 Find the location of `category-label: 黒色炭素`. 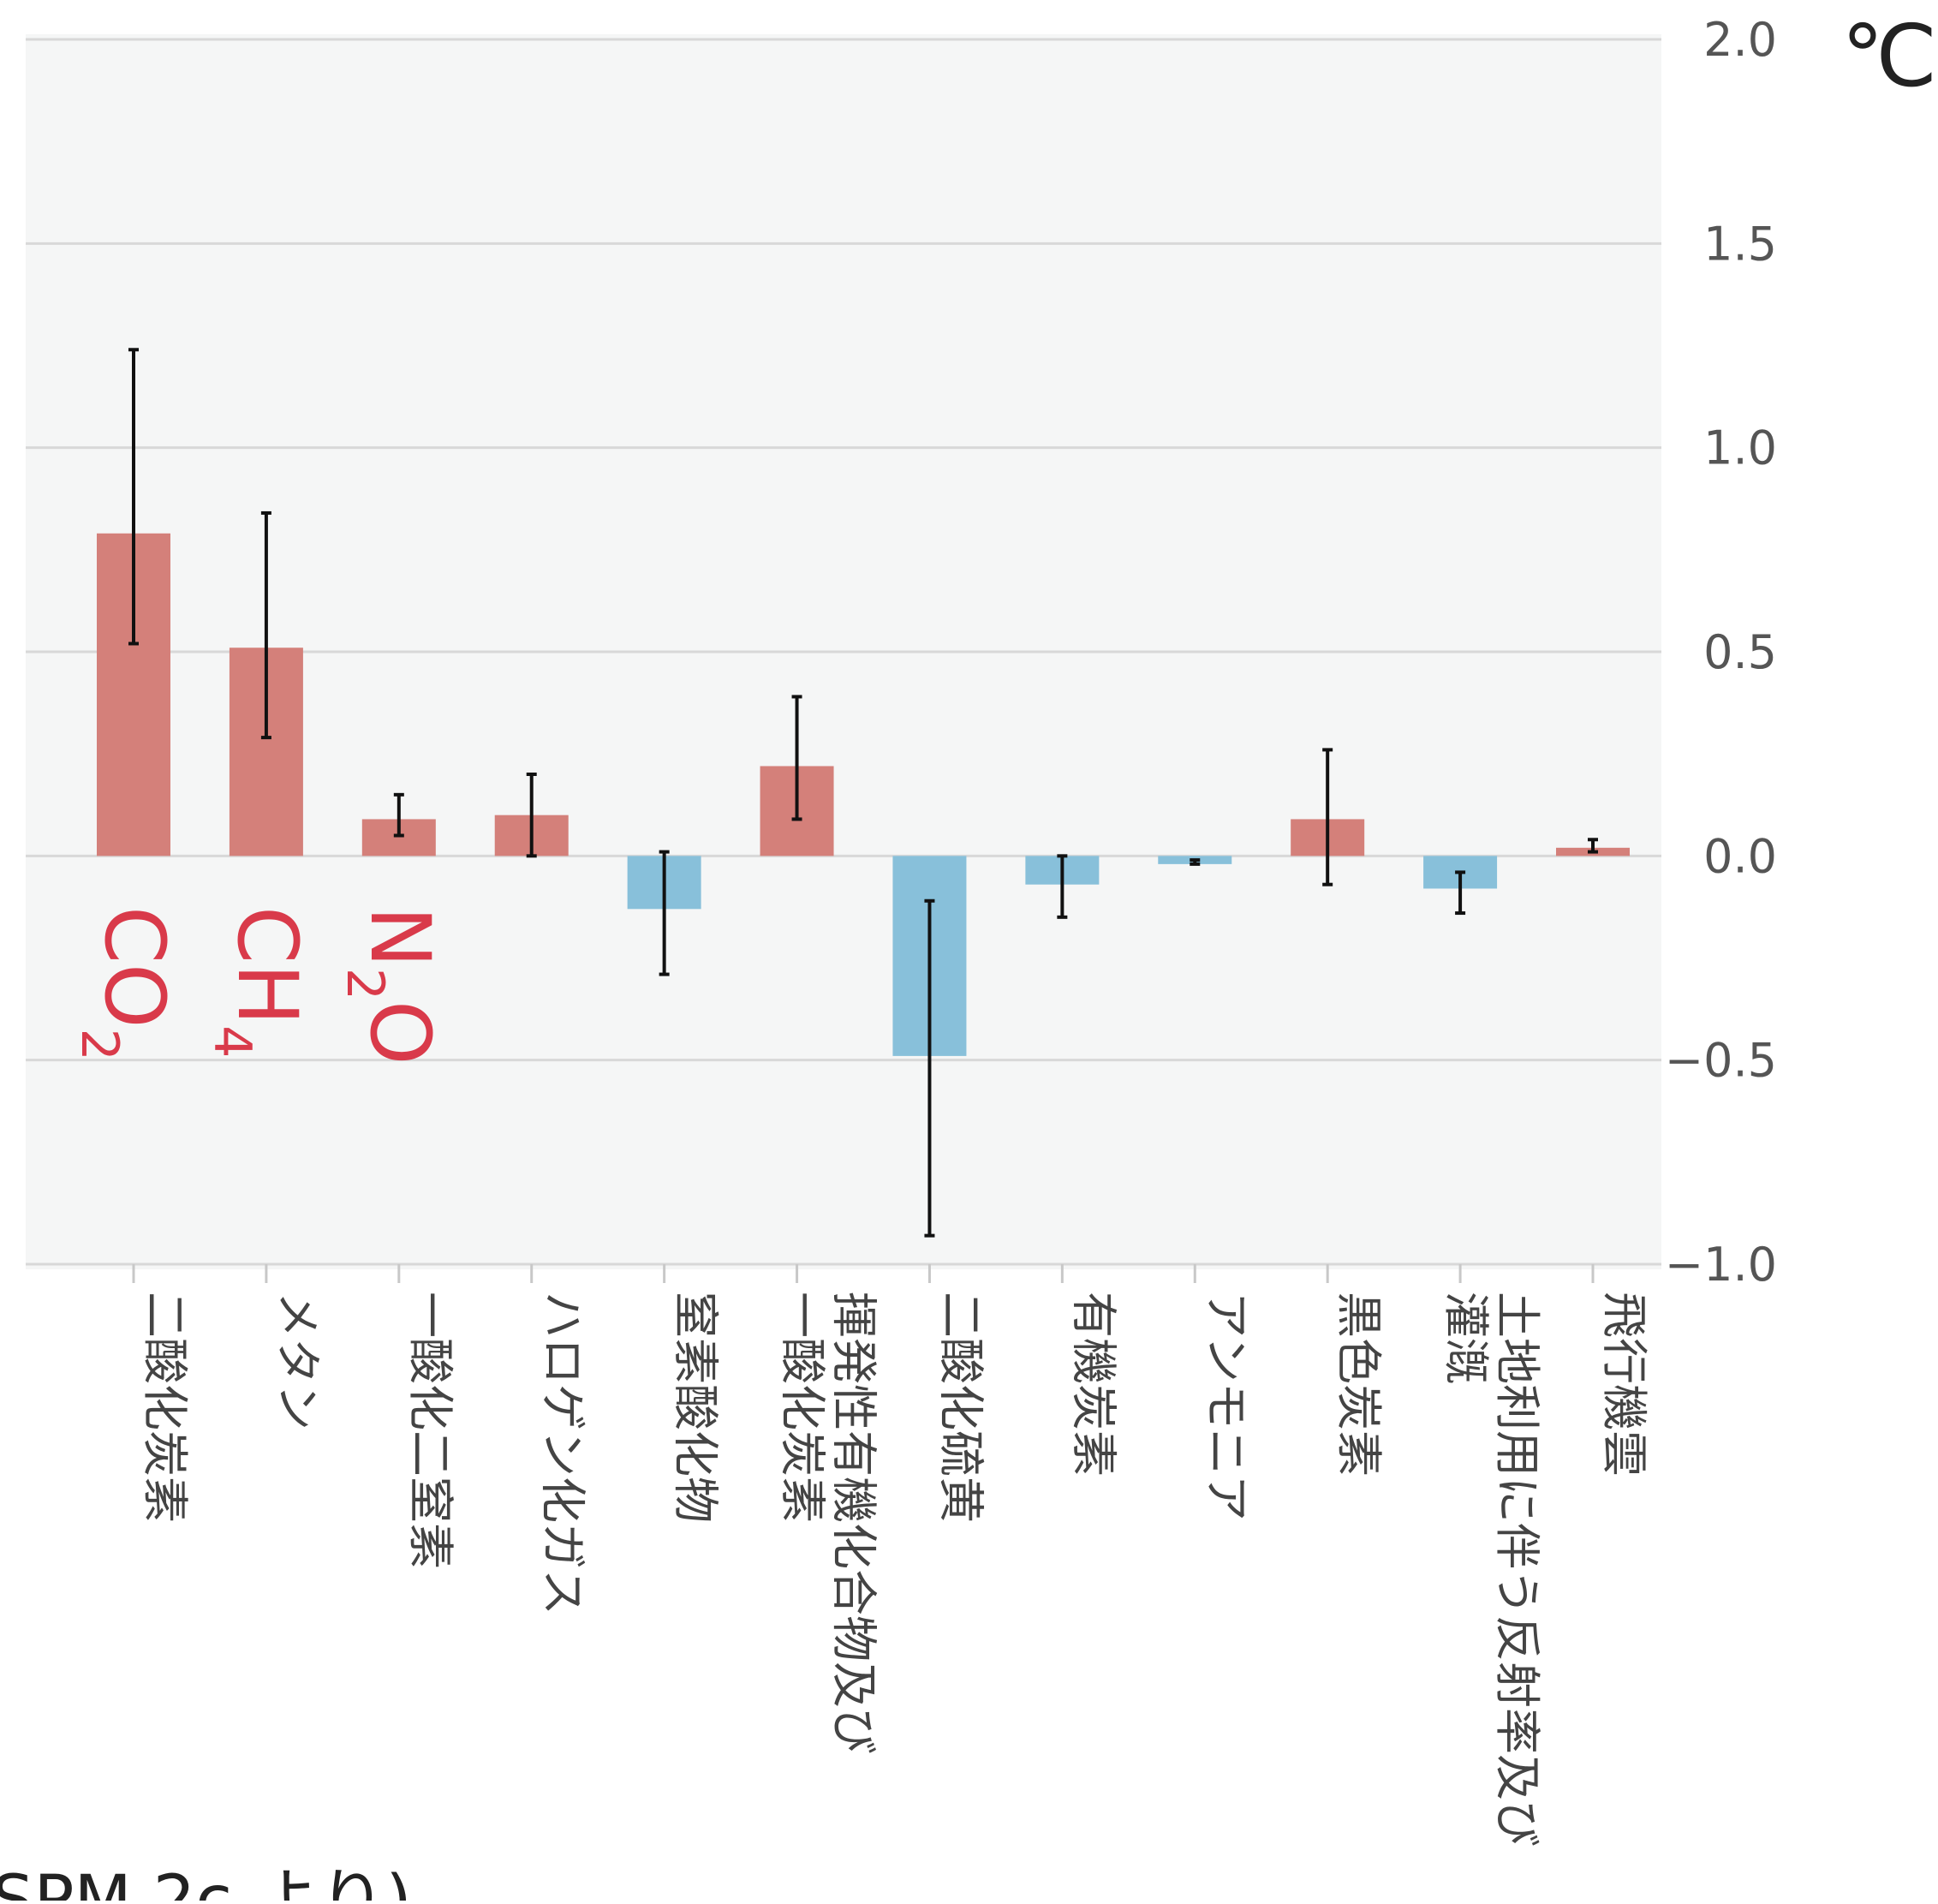

category-label: 黒色炭素 is located at coordinates (1359, 1385).